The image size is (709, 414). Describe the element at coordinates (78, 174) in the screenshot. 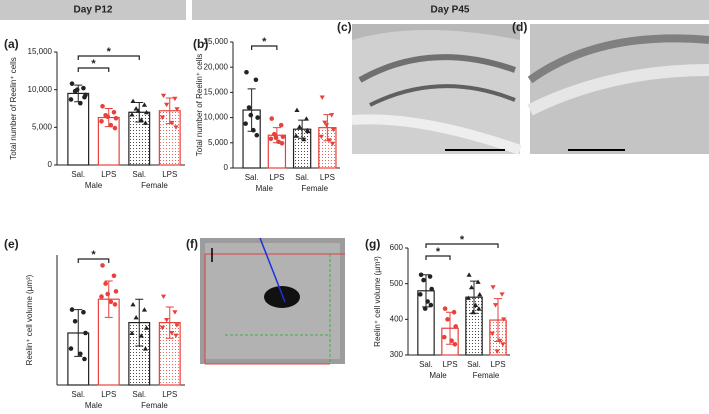

I see `x-tick-label: Sal.` at that location.